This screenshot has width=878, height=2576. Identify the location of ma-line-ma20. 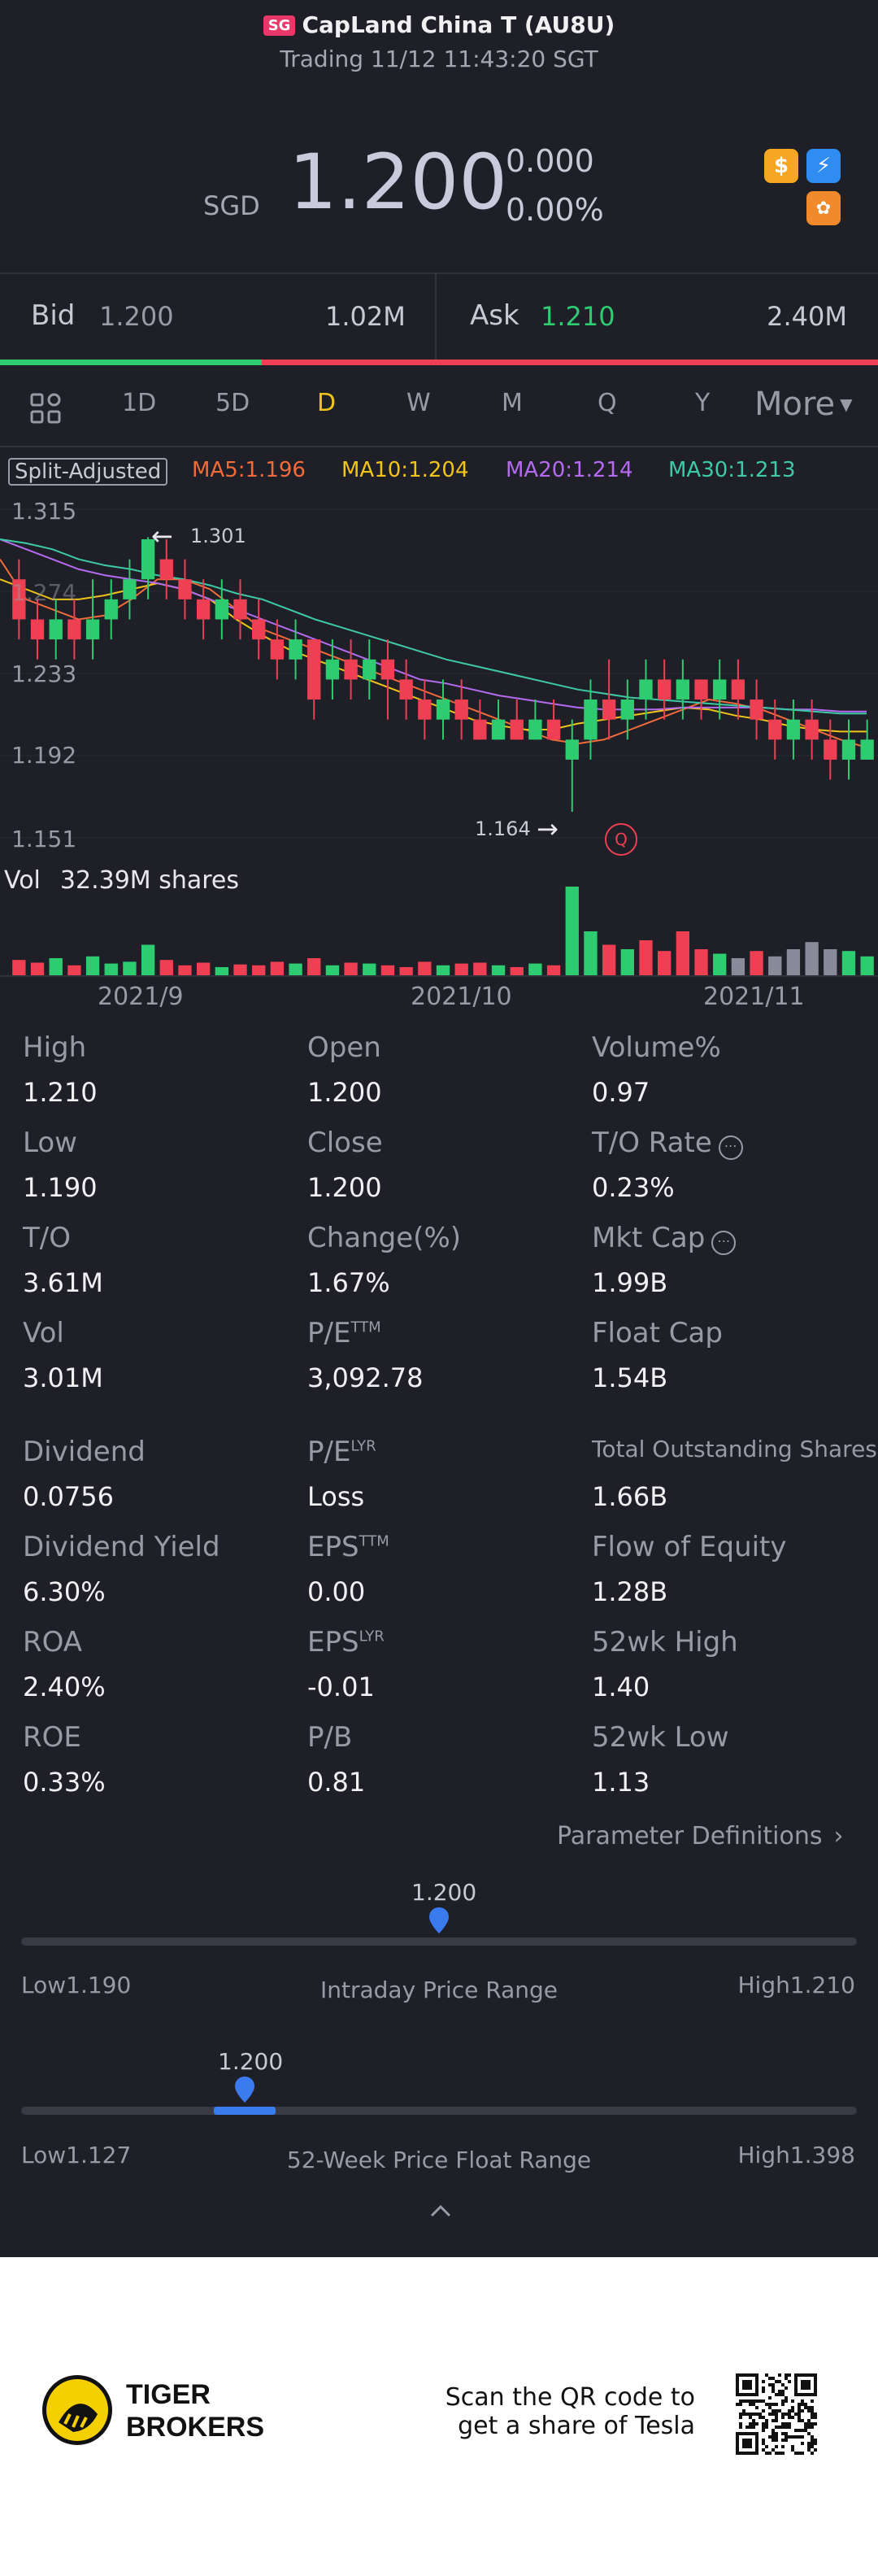
(434, 625).